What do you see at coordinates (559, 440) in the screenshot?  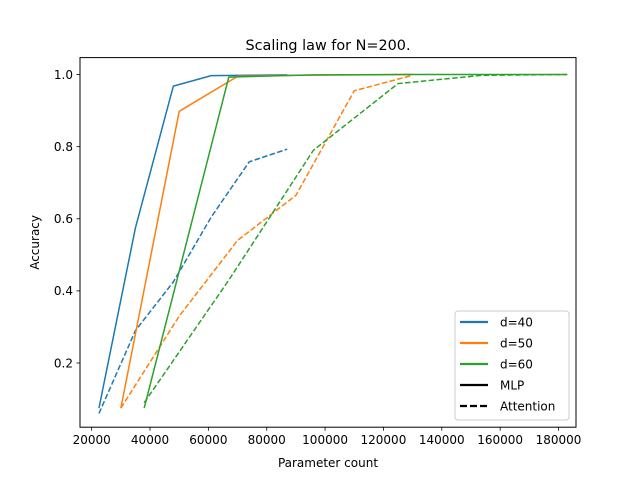 I see `x-tick-label: 180000` at bounding box center [559, 440].